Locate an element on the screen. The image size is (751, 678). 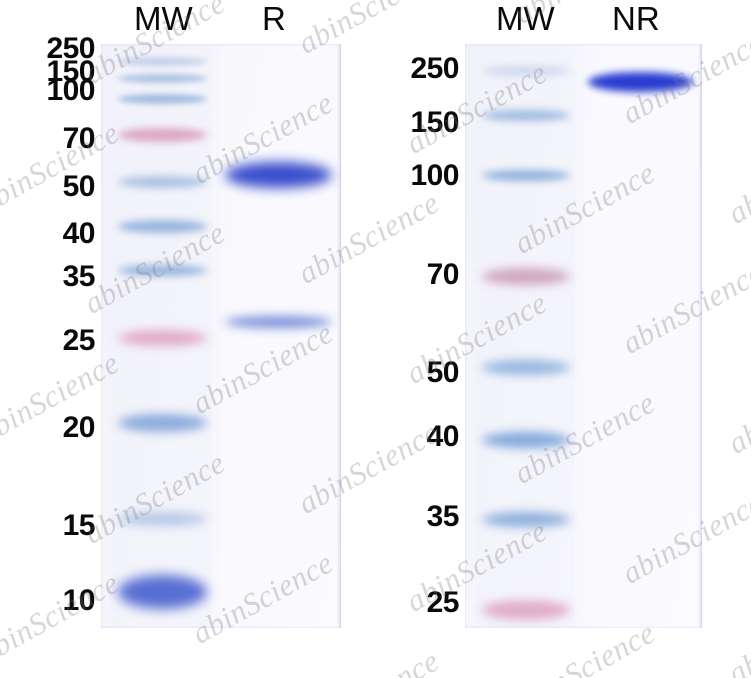
ladder-band-150-reduced is located at coordinates (162, 78).